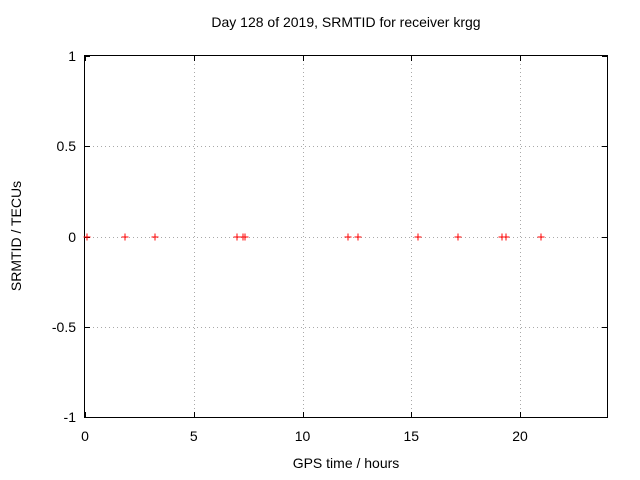 Image resolution: width=640 pixels, height=480 pixels. Describe the element at coordinates (85, 436) in the screenshot. I see `x-tick-label: 0` at that location.